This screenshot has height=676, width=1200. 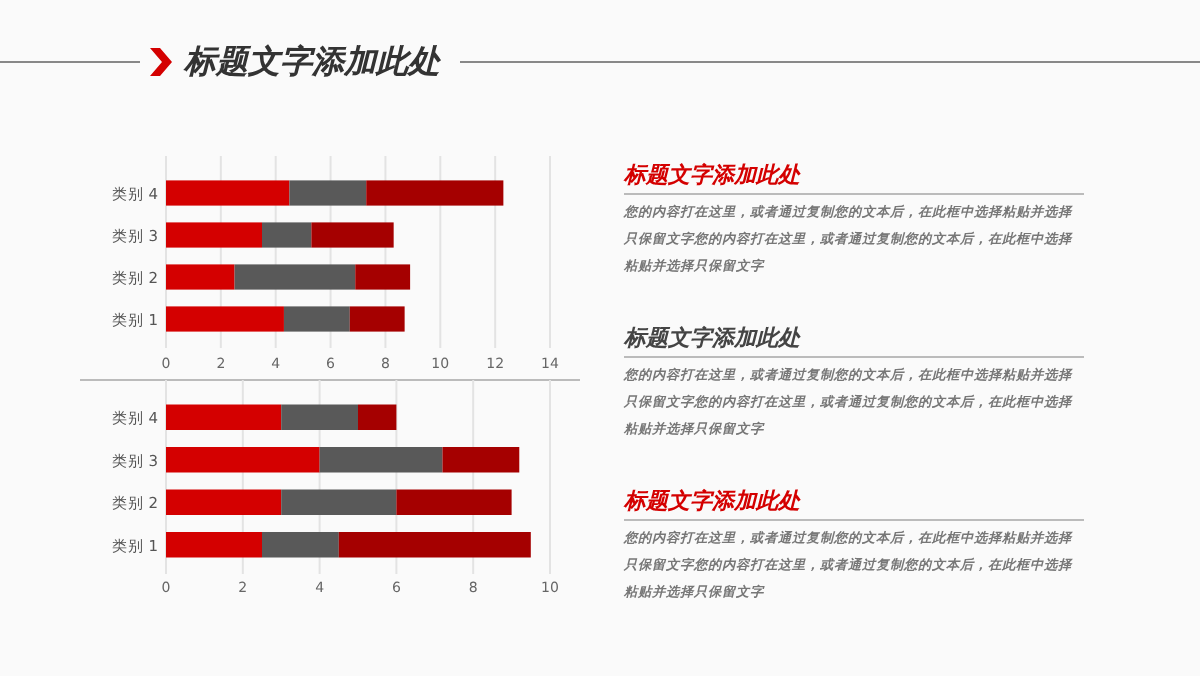 What do you see at coordinates (312, 61) in the screenshot?
I see `chart-title: 标题文字添加此处` at bounding box center [312, 61].